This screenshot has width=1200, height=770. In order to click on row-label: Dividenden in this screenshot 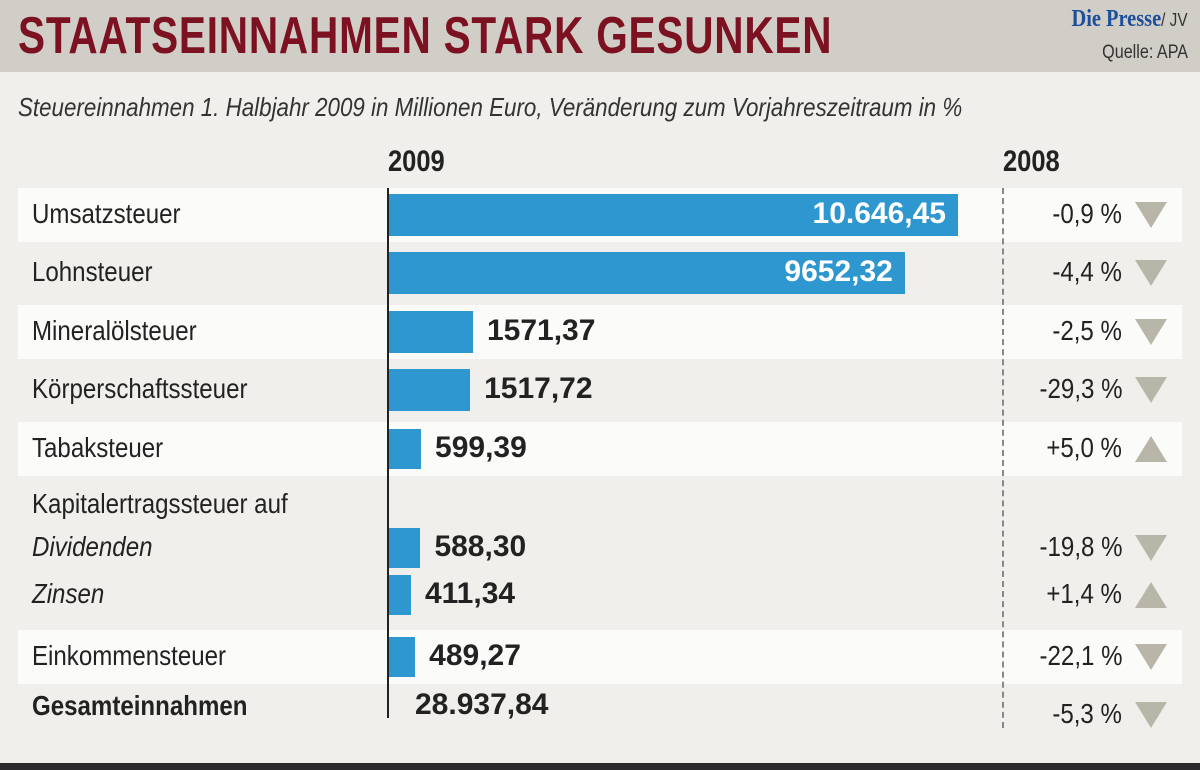, I will do `click(92, 546)`.